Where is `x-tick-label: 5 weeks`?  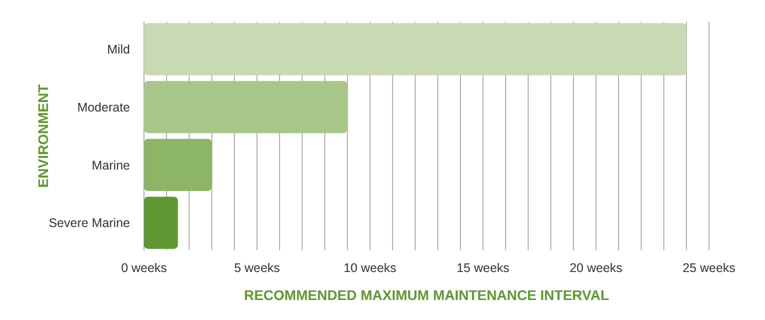 x-tick-label: 5 weeks is located at coordinates (257, 268).